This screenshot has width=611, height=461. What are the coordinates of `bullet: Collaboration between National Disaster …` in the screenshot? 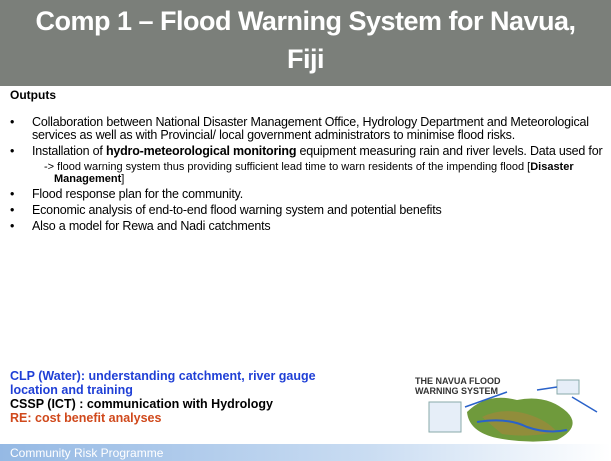 It's located at (307, 129).